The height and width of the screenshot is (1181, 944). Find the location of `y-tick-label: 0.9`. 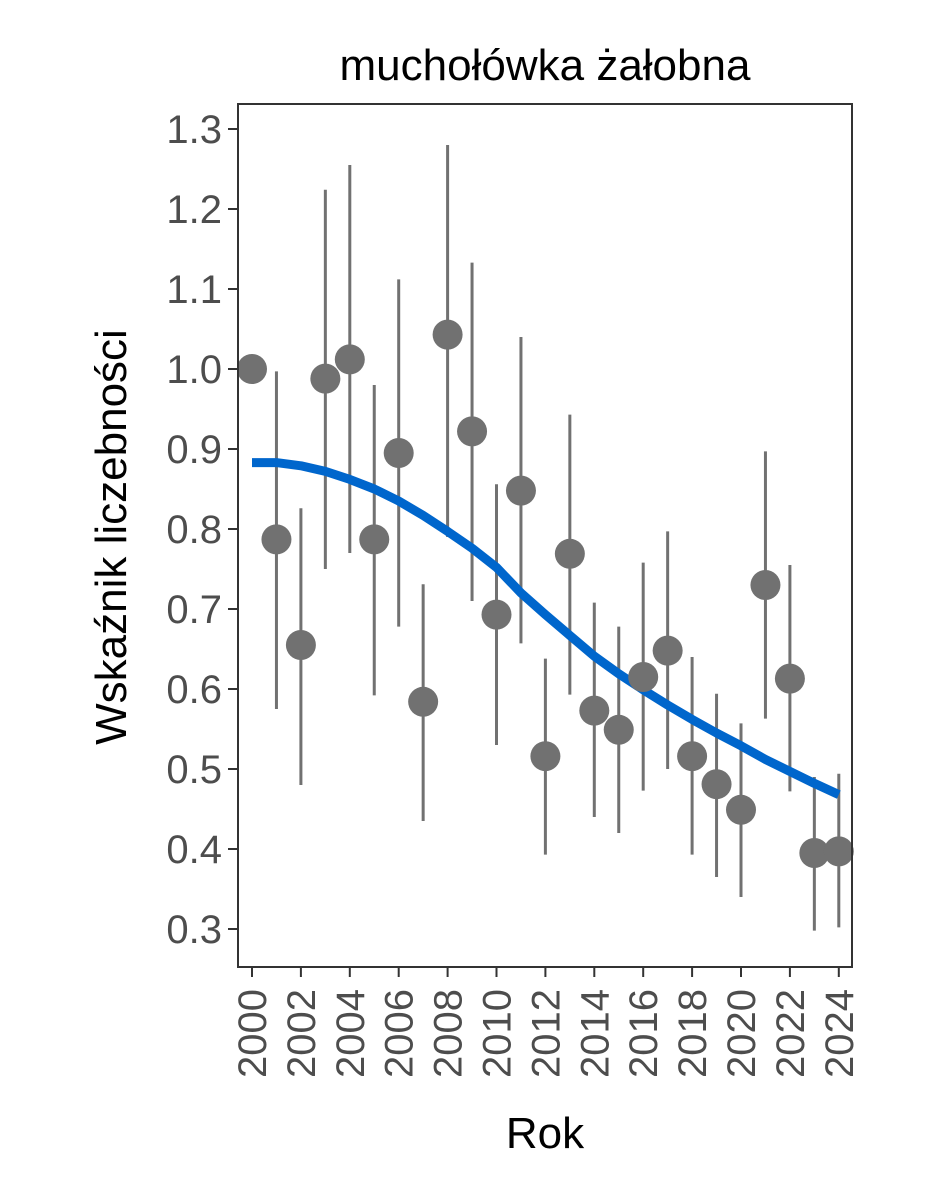

y-tick-label: 0.9 is located at coordinates (194, 450).